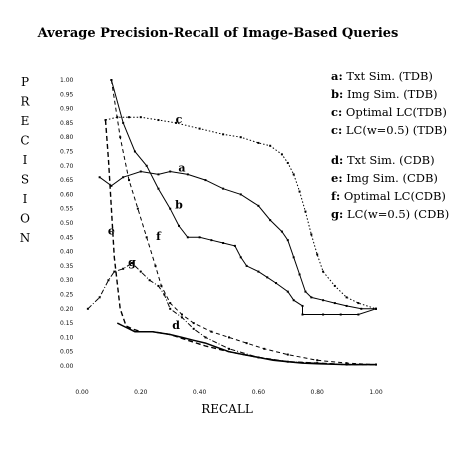  Describe the element at coordinates (67, 280) in the screenshot. I see `y-tick-label: 0.30` at that location.